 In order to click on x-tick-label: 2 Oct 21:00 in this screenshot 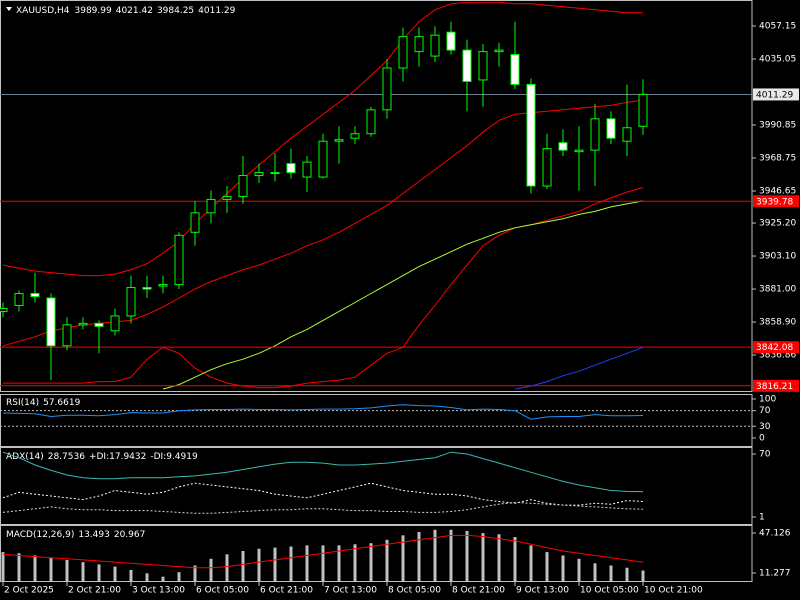, I will do `click(94, 591)`.